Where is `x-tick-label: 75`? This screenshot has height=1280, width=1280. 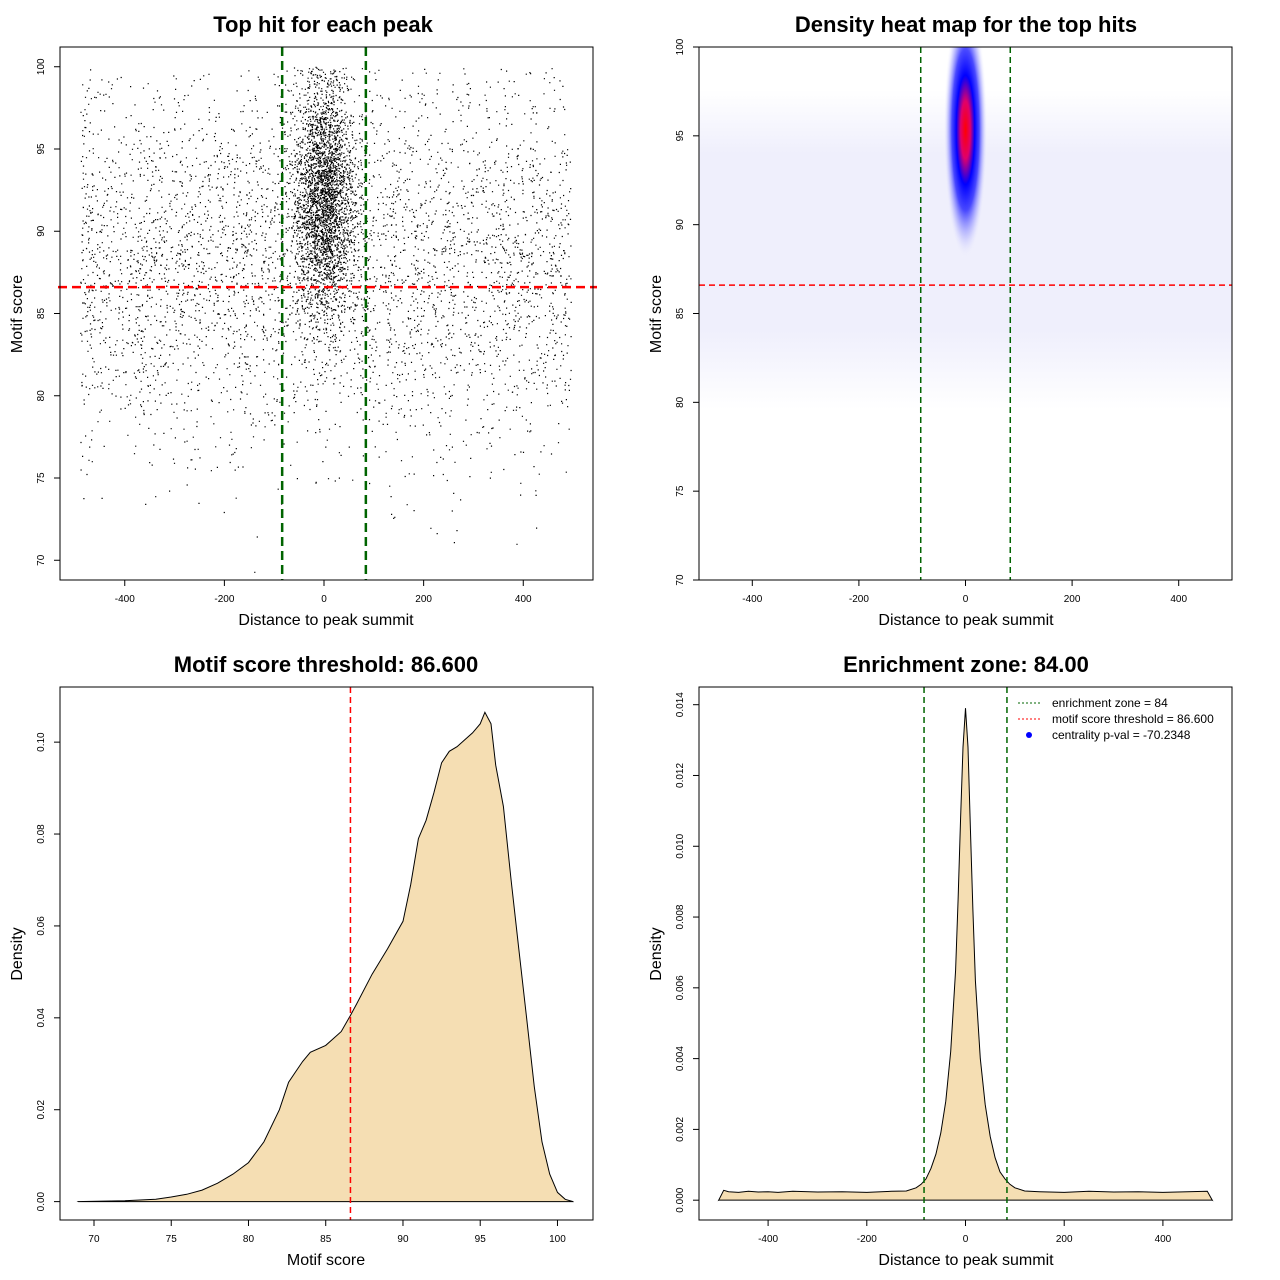
x-tick-label: 75 is located at coordinates (172, 1239).